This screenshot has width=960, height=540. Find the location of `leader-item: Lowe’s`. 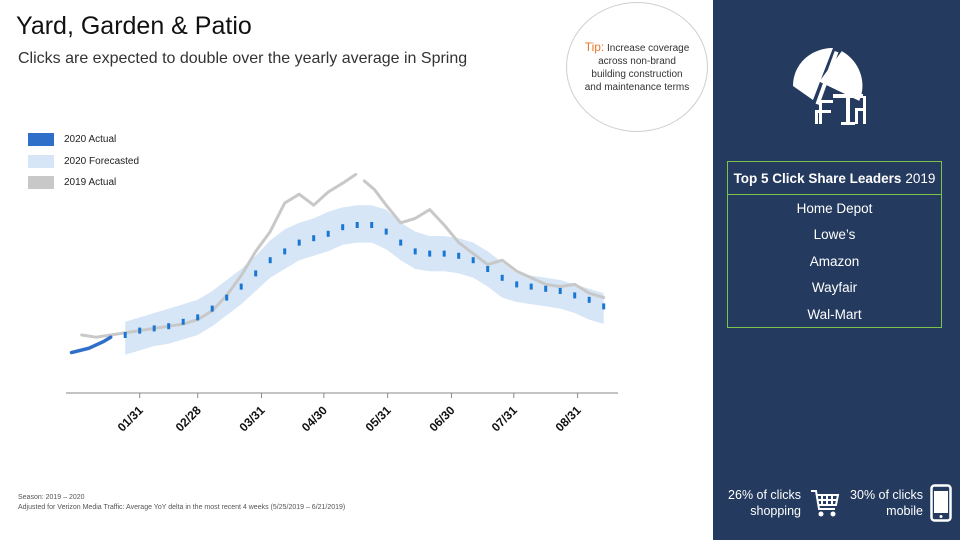

leader-item: Lowe’s is located at coordinates (834, 235).